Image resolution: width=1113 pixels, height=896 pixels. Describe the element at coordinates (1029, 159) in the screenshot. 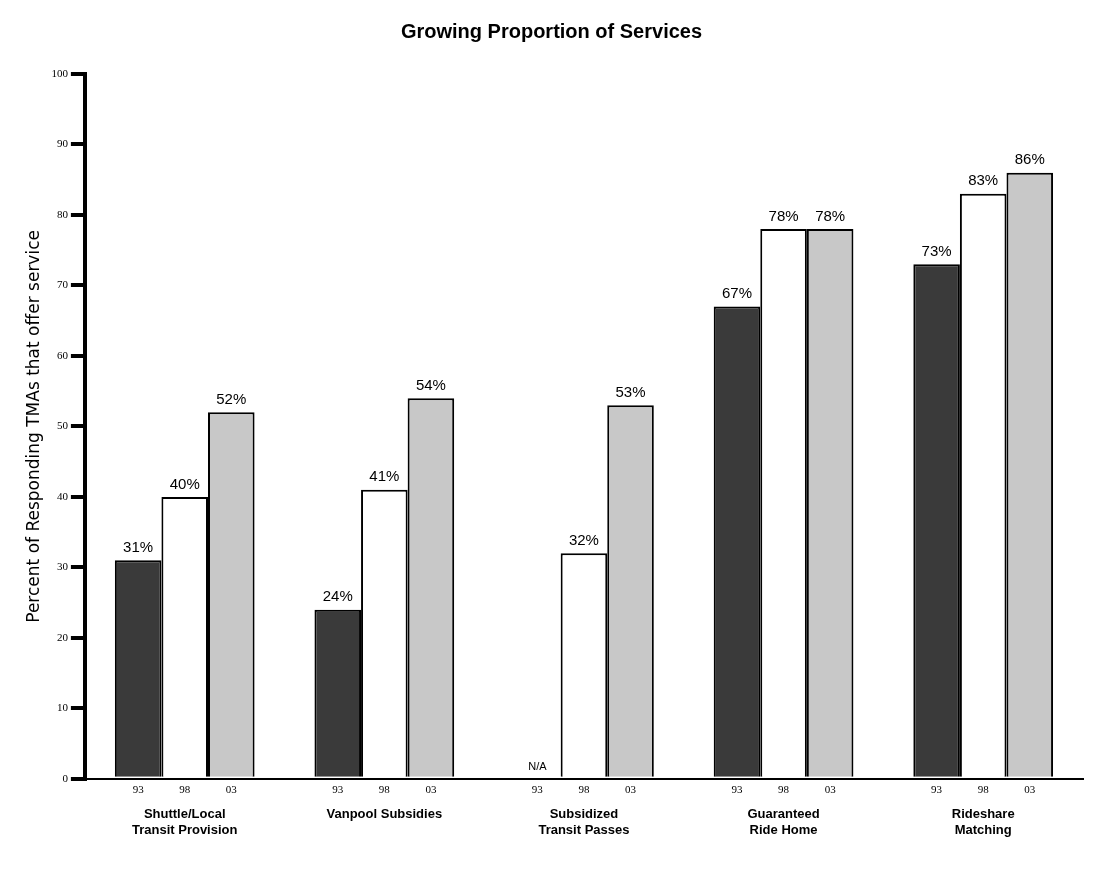

I see `data-label: 86%` at that location.